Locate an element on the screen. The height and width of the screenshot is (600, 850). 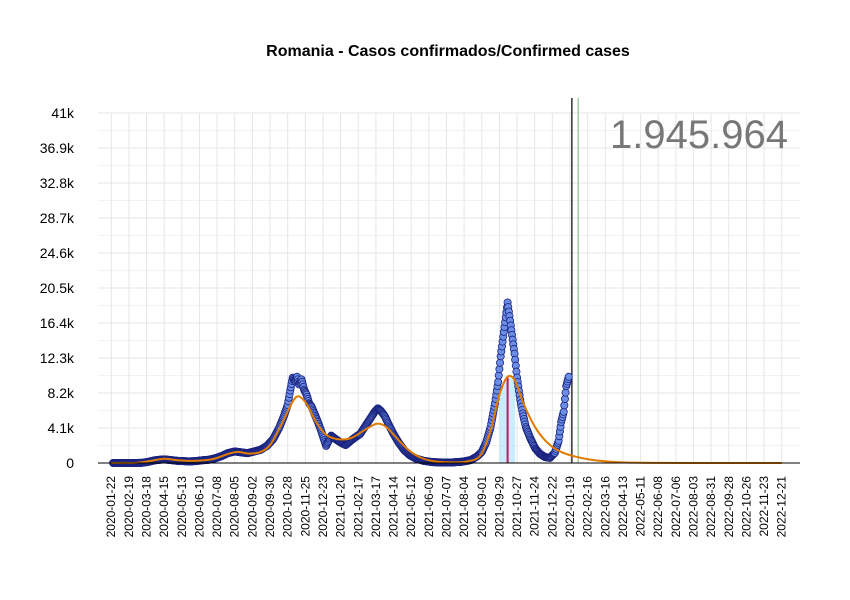
data-point is located at coordinates (568, 376).